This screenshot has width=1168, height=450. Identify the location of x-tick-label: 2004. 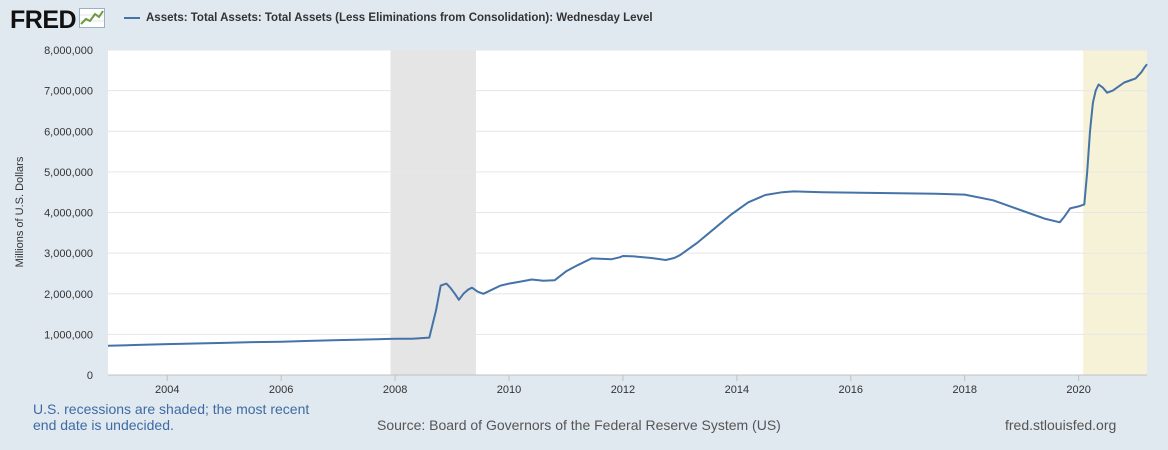
(167, 390).